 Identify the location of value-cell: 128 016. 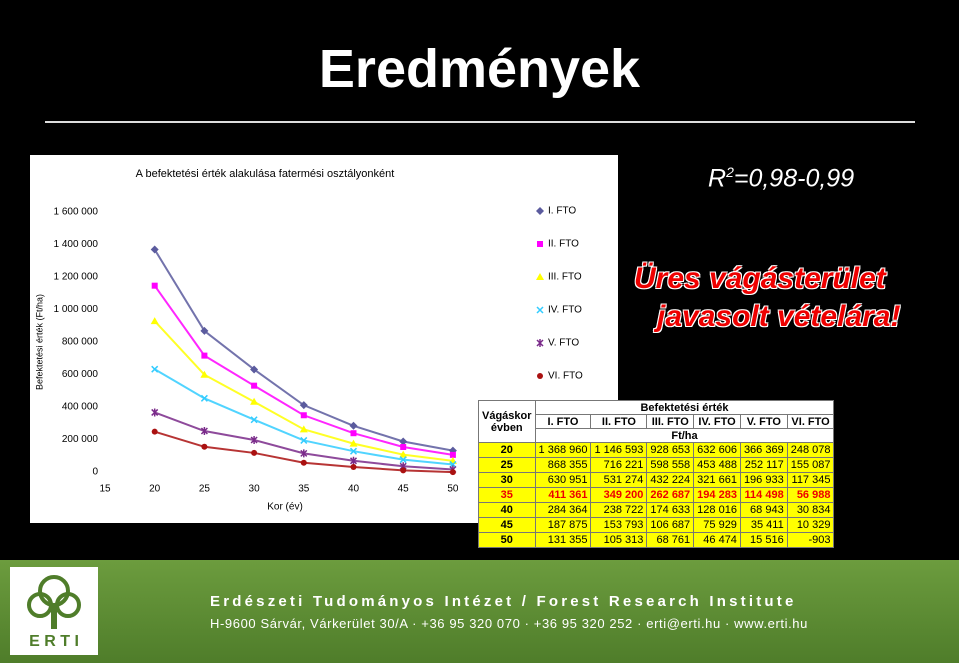
(717, 510).